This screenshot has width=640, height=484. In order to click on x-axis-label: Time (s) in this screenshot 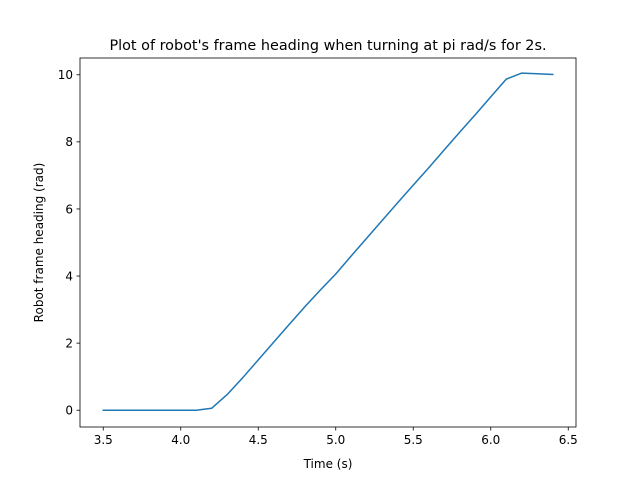, I will do `click(328, 464)`.